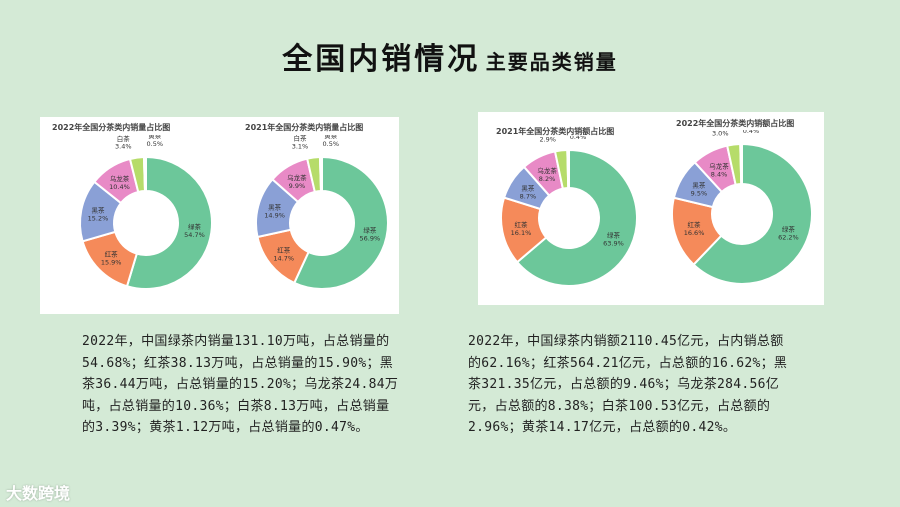 The width and height of the screenshot is (900, 507). What do you see at coordinates (370, 239) in the screenshot?
I see `slice-value-label: 56.9%` at bounding box center [370, 239].